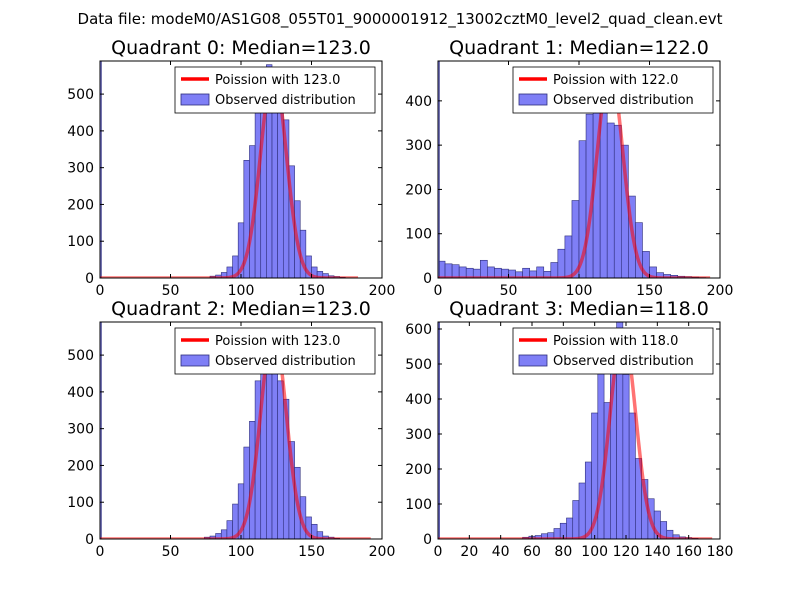 The height and width of the screenshot is (600, 800). I want to click on poisson-curve, so click(229, 174).